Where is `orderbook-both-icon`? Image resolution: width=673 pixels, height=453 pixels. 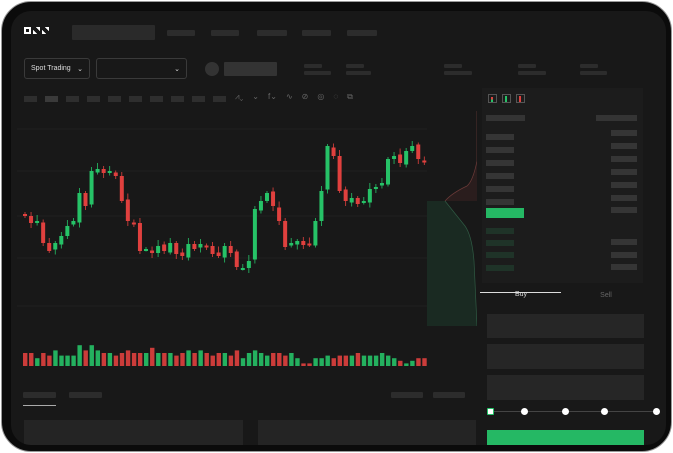
orderbook-both-icon is located at coordinates (492, 98).